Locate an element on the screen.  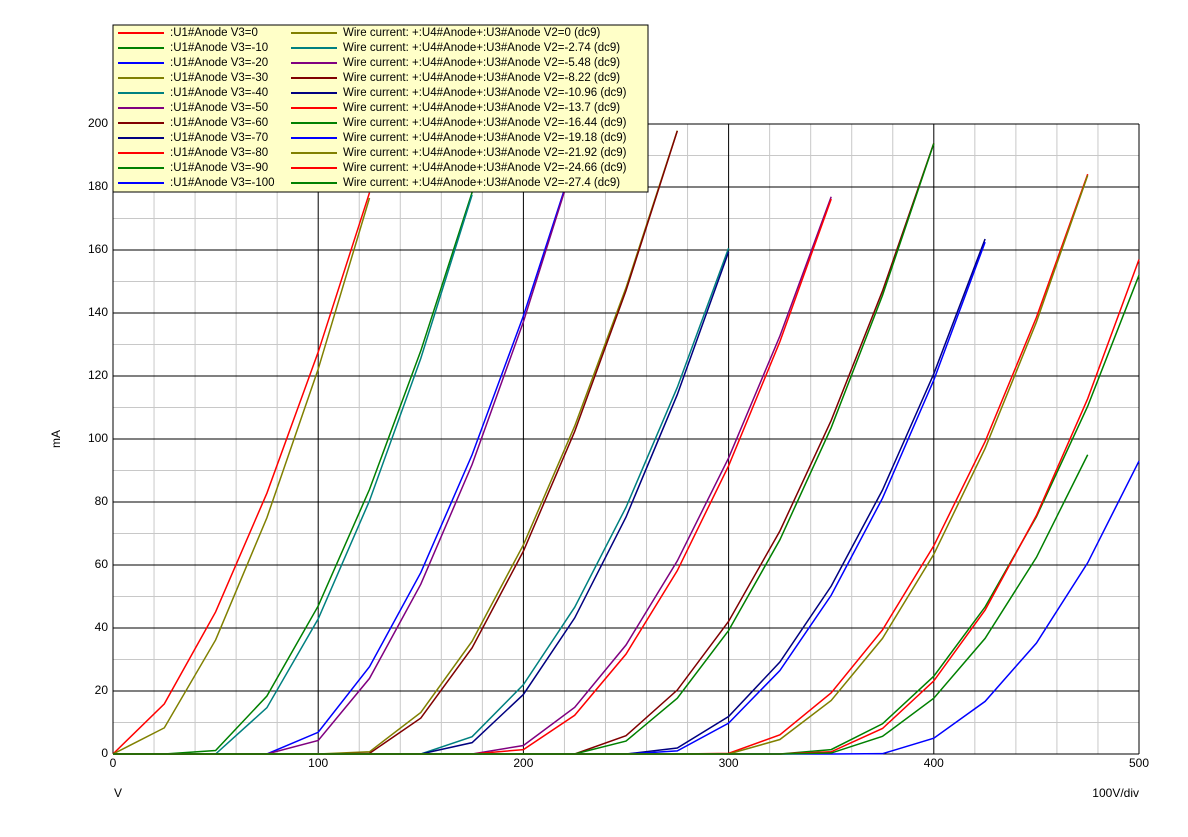
legend-label: :U1#Anode V3=-90 is located at coordinates (219, 168).